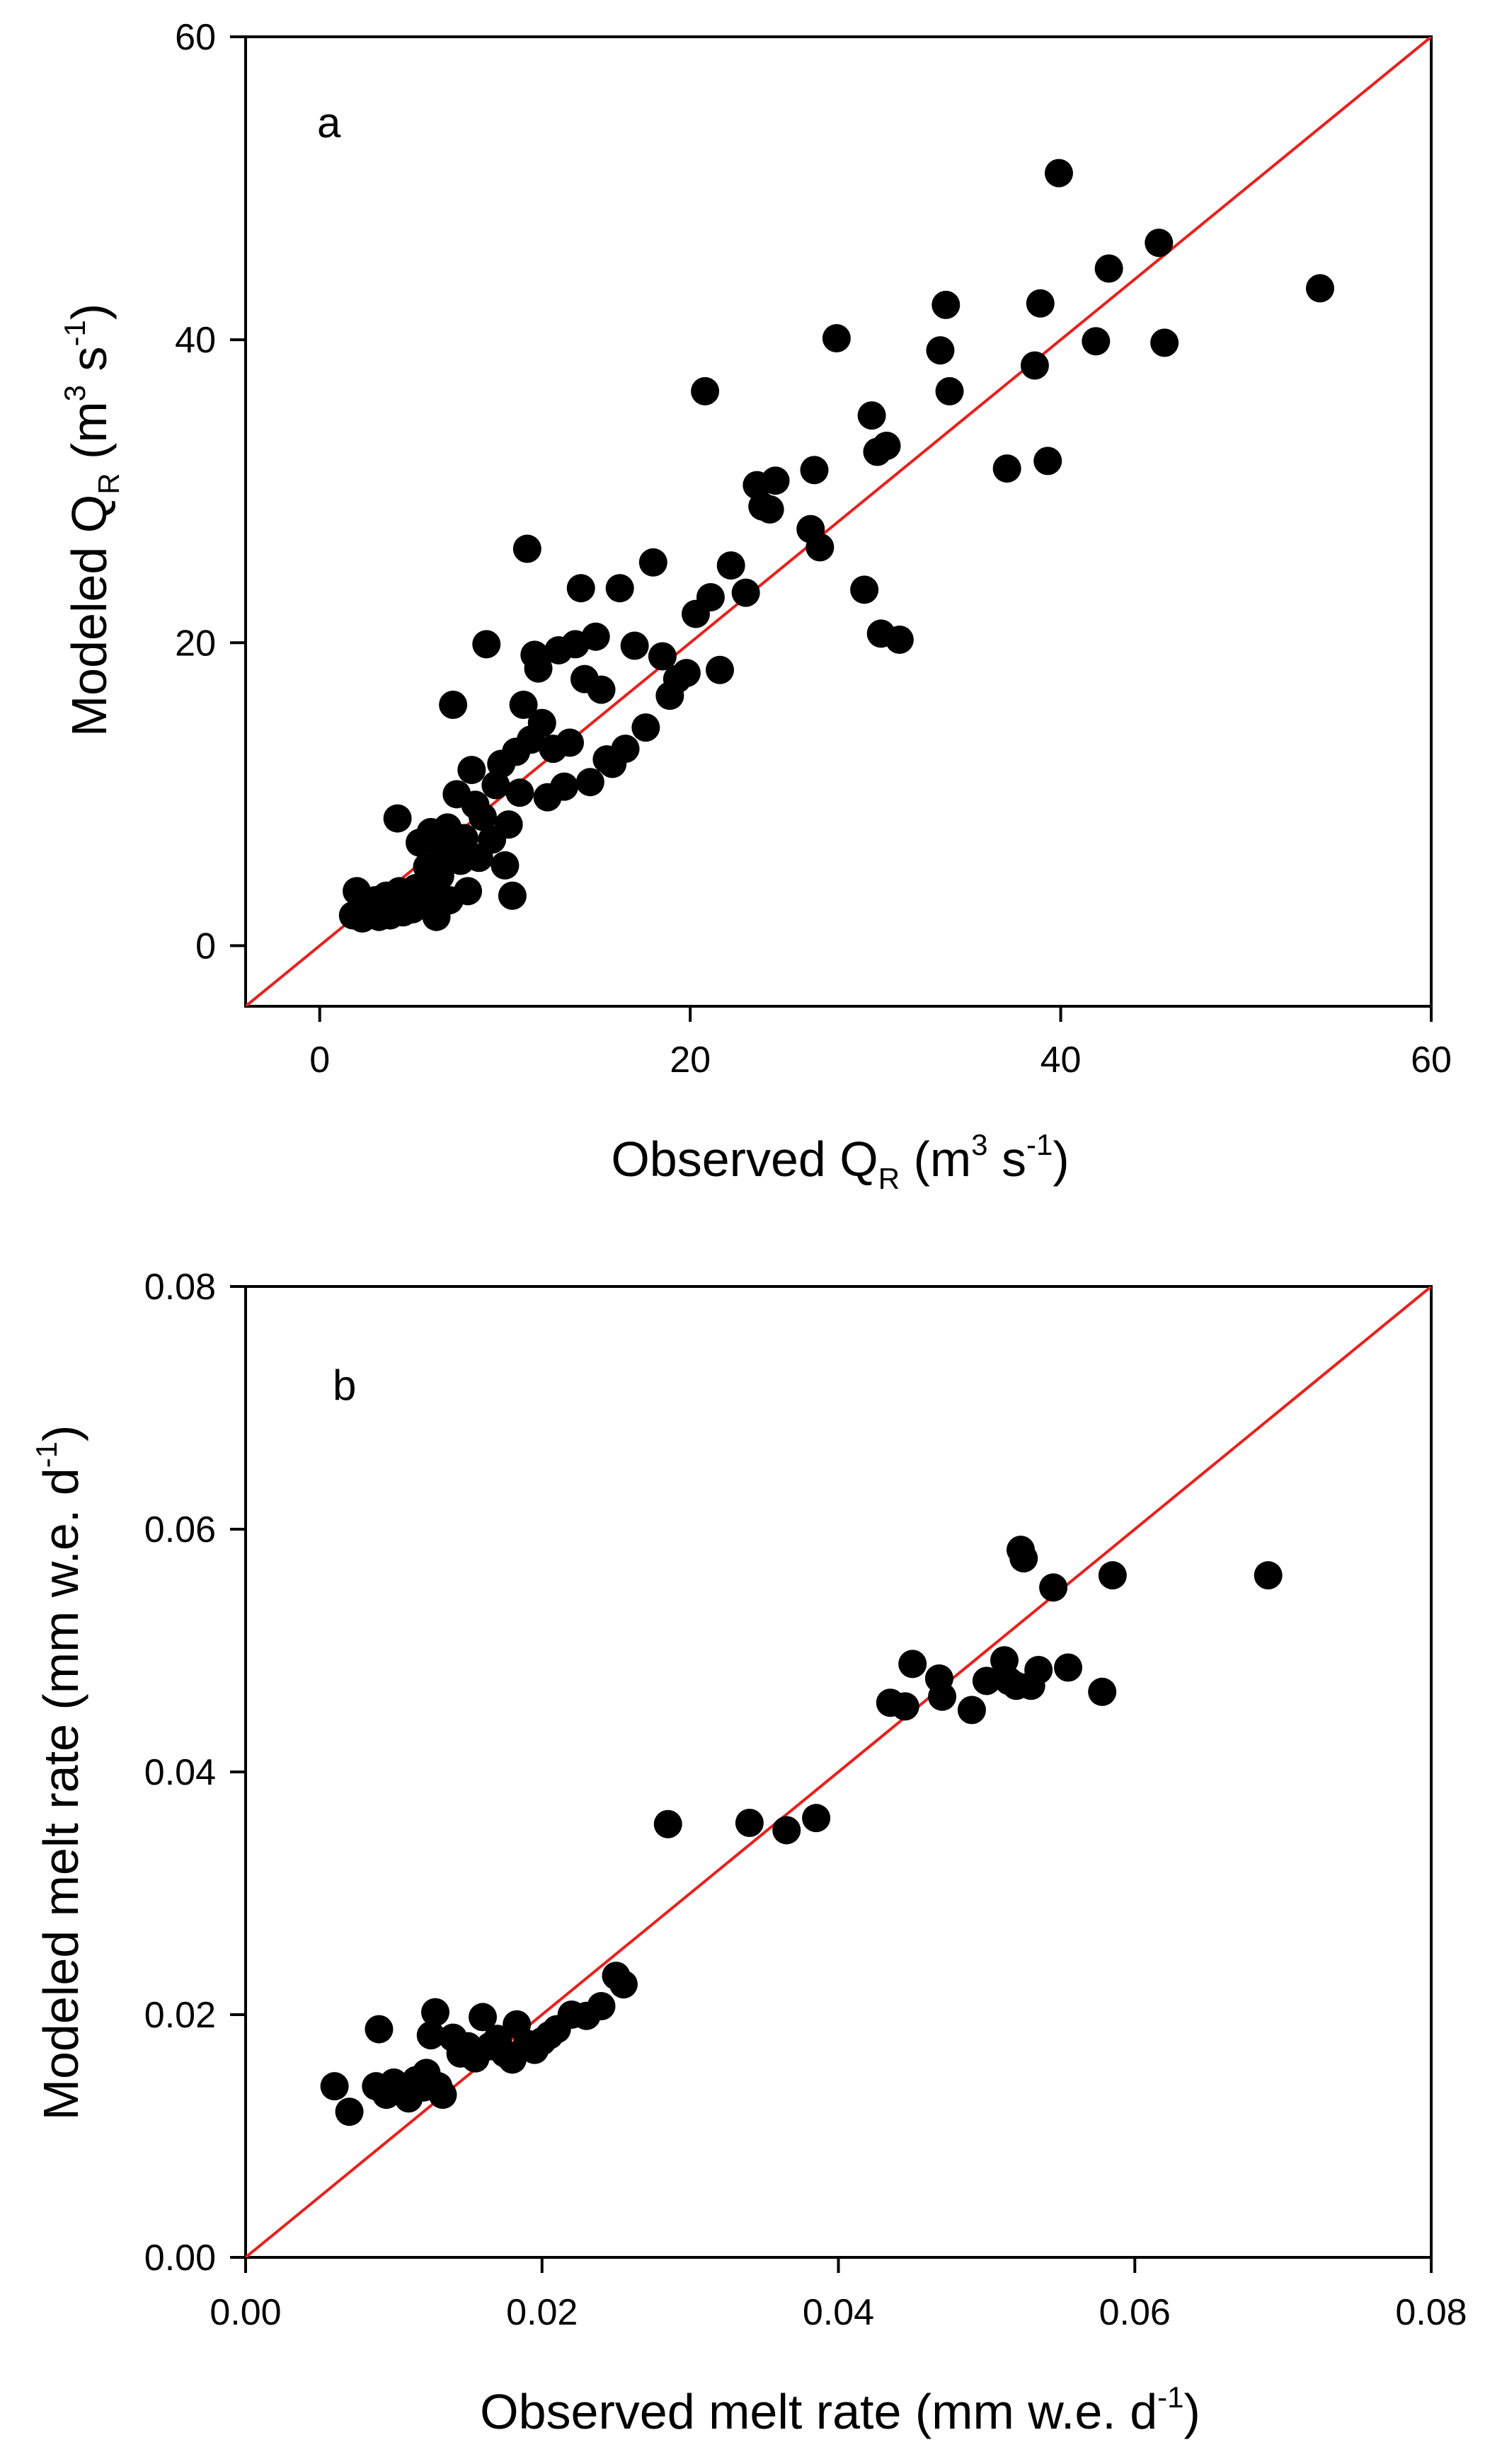 The height and width of the screenshot is (2464, 1502). What do you see at coordinates (180, 1772) in the screenshot?
I see `panel-b-y-tick-label: 0.04` at bounding box center [180, 1772].